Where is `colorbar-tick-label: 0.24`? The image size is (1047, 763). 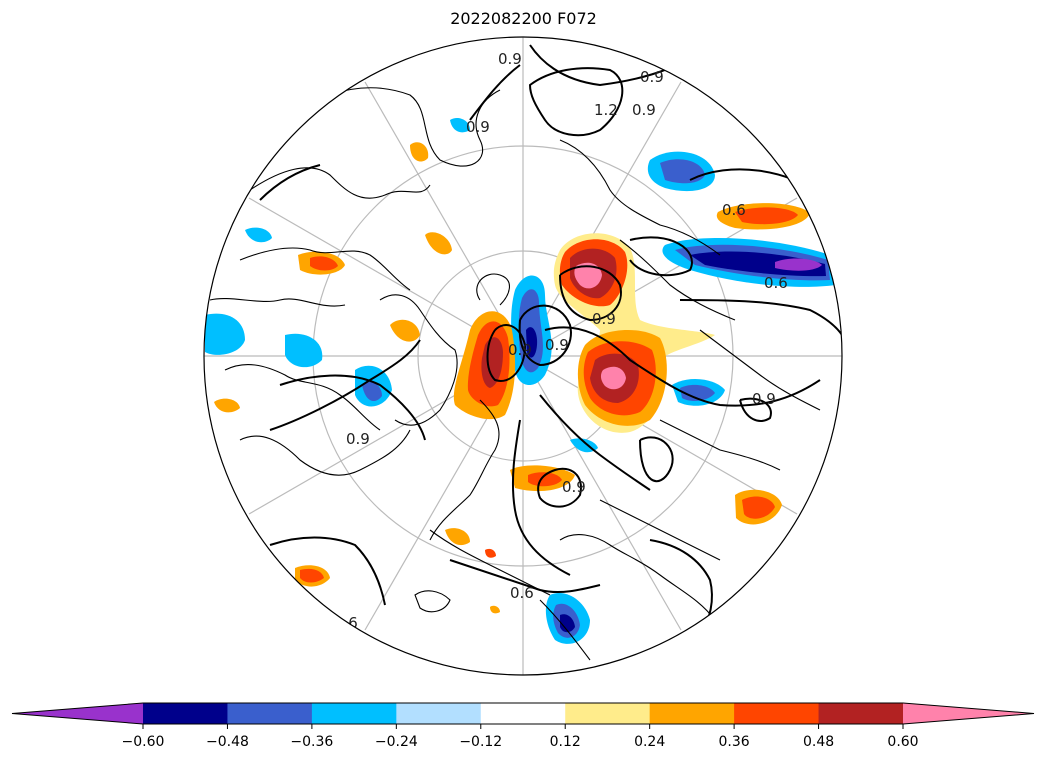
colorbar-tick-label: 0.24 is located at coordinates (649, 742).